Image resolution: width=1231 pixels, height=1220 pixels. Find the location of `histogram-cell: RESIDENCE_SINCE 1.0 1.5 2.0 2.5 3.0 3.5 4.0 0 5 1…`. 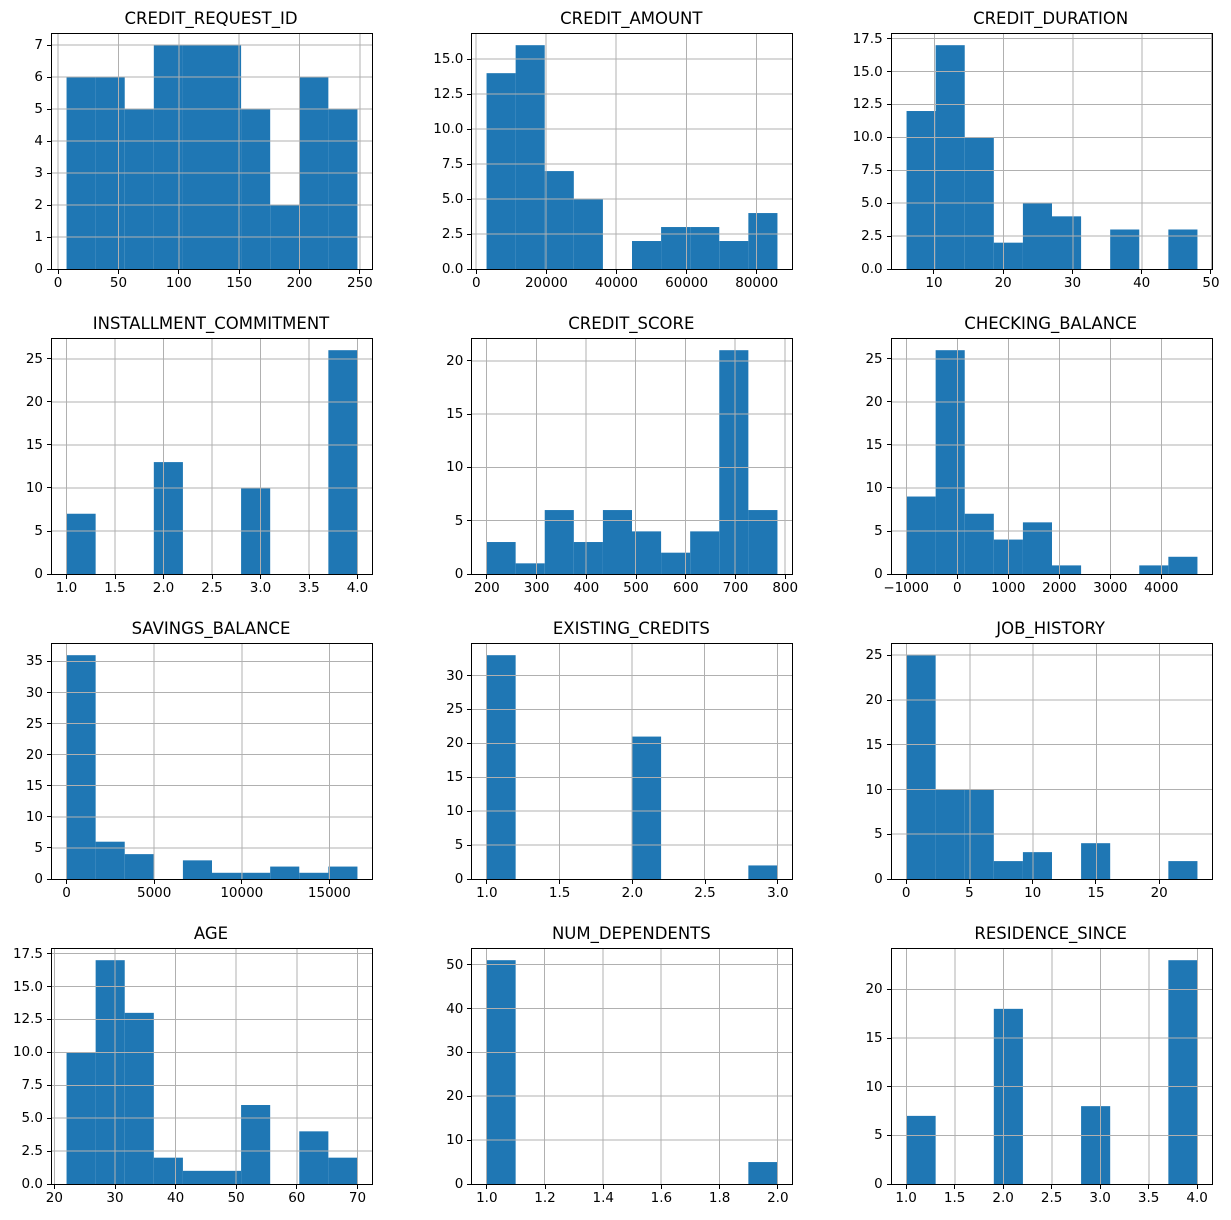

histogram-cell: RESIDENCE_SINCE 1.0 1.5 2.0 2.5 3.0 3.5 4.0 0 5 1… is located at coordinates (1026, 1067).